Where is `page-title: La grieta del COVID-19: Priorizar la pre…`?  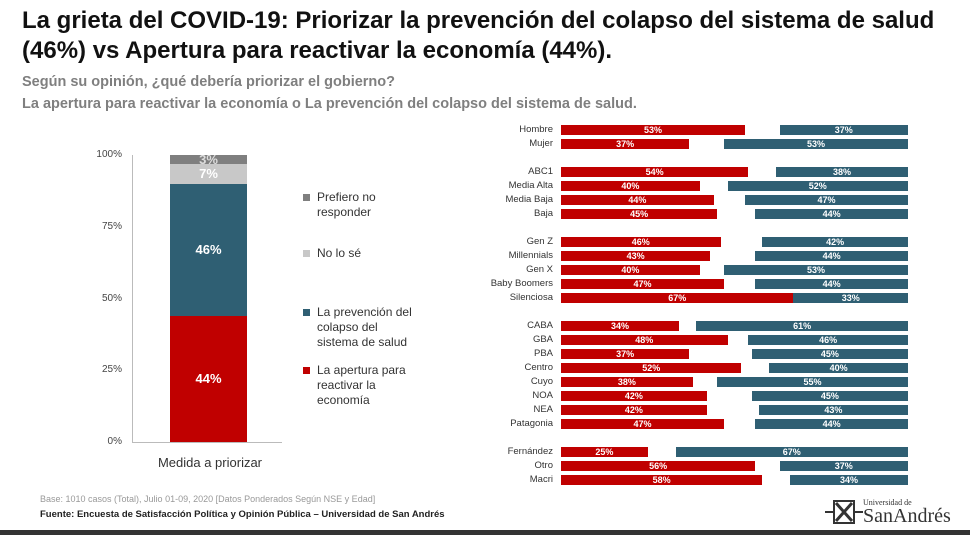
page-title: La grieta del COVID-19: Priorizar la pre… is located at coordinates (478, 35).